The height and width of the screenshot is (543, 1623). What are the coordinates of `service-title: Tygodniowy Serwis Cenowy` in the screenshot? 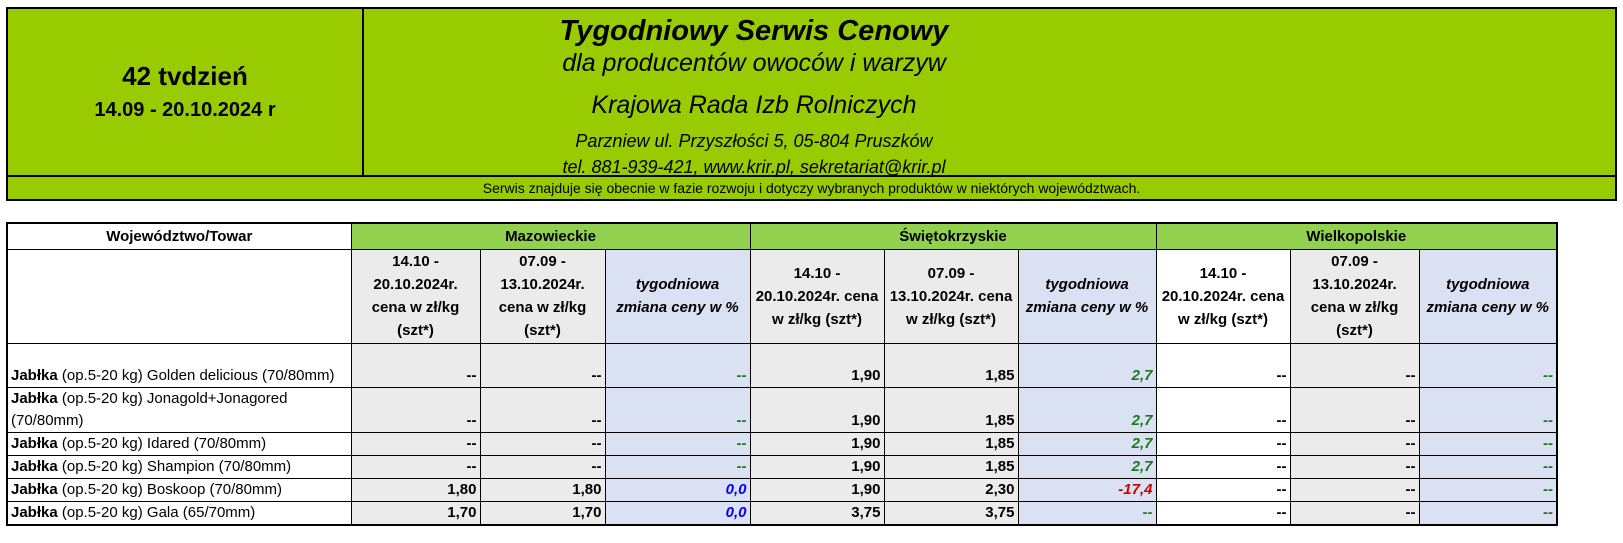 It's located at (754, 31).